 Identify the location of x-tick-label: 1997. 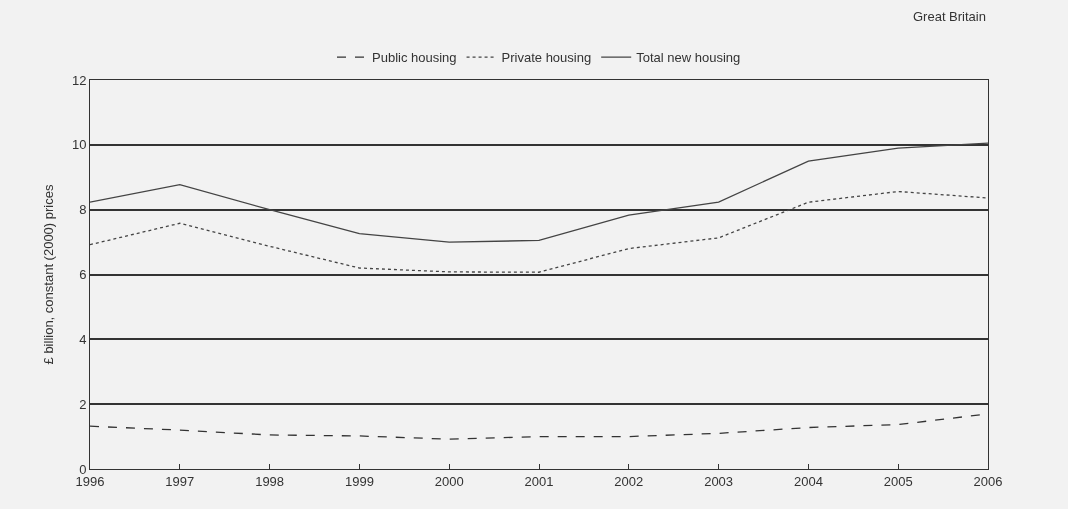
(180, 481).